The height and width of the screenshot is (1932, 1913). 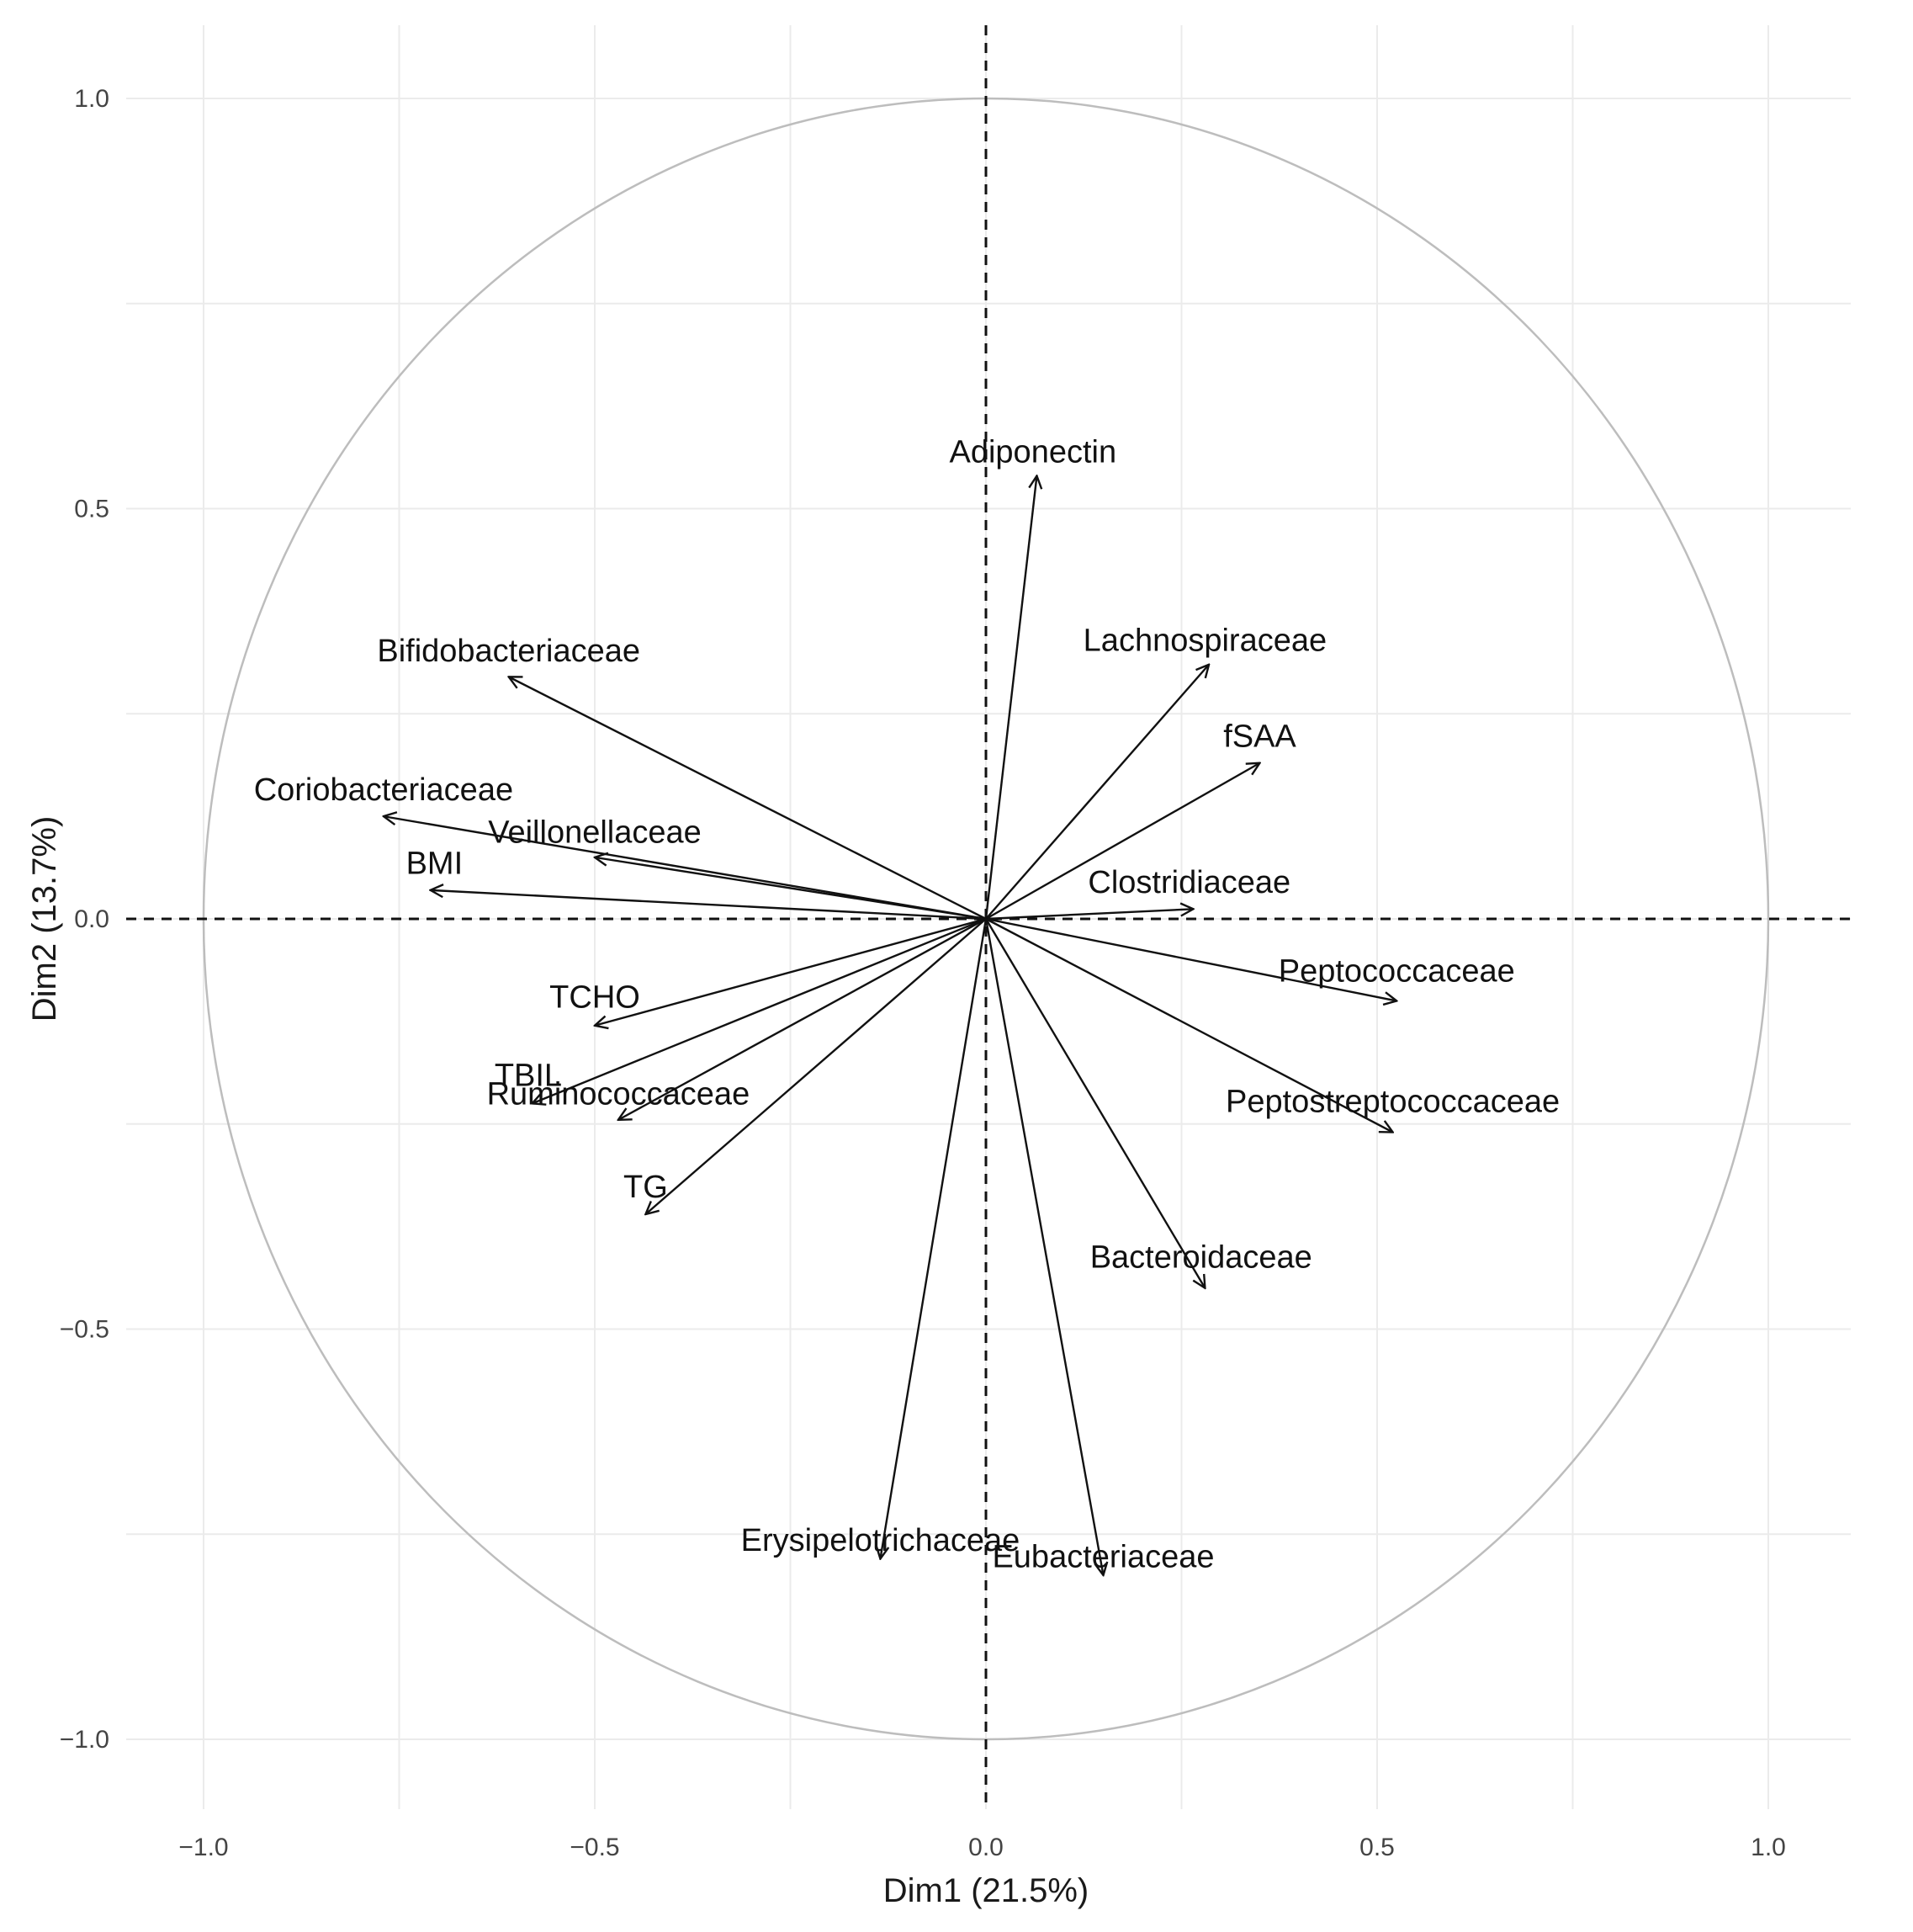 I want to click on arrow-bacteroidaceae, so click(x=1094, y=1103).